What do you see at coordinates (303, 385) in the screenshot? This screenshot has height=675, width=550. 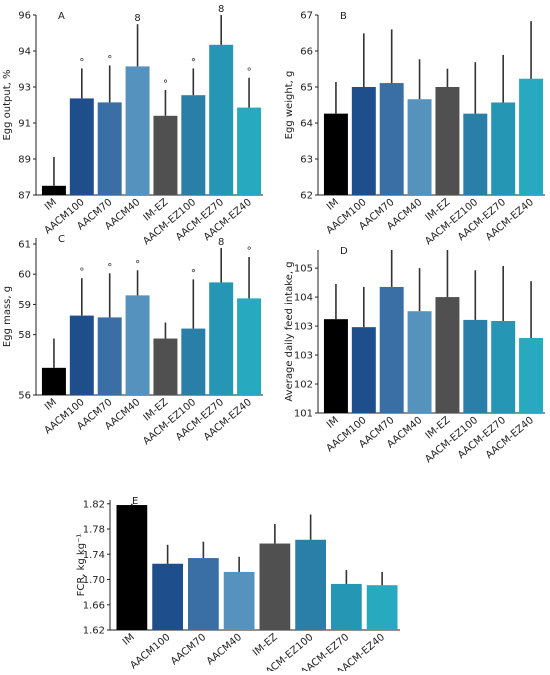 I see `y-tick-label: 102` at bounding box center [303, 385].